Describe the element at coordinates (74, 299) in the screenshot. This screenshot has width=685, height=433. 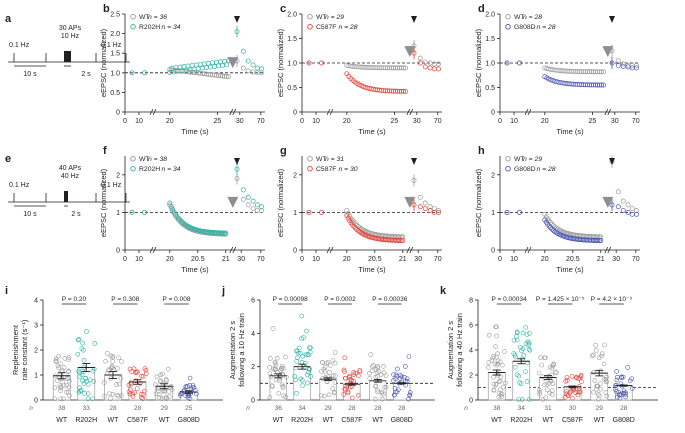
I see `p-value-label: P = 0.20` at that location.